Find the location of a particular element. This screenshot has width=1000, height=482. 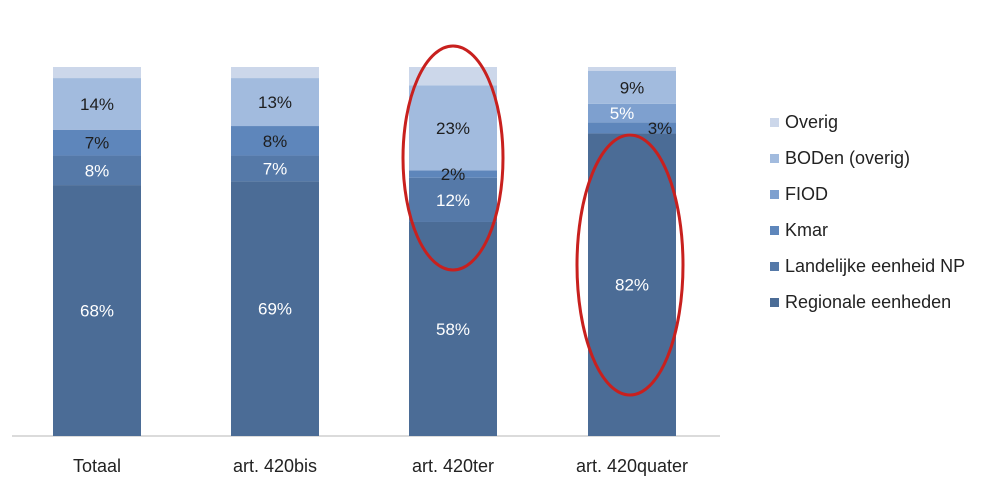

legend-item: Overig is located at coordinates (884, 122).